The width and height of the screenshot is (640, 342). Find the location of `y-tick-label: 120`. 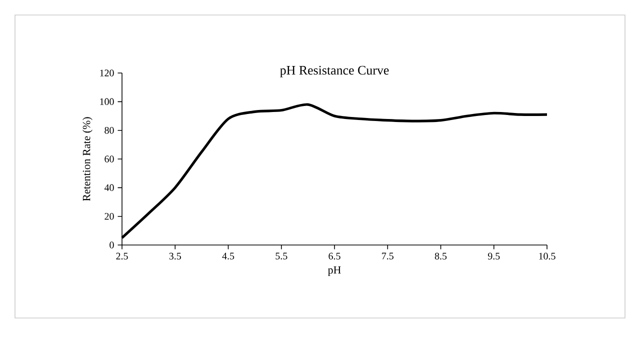

y-tick-label: 120 is located at coordinates (107, 73).